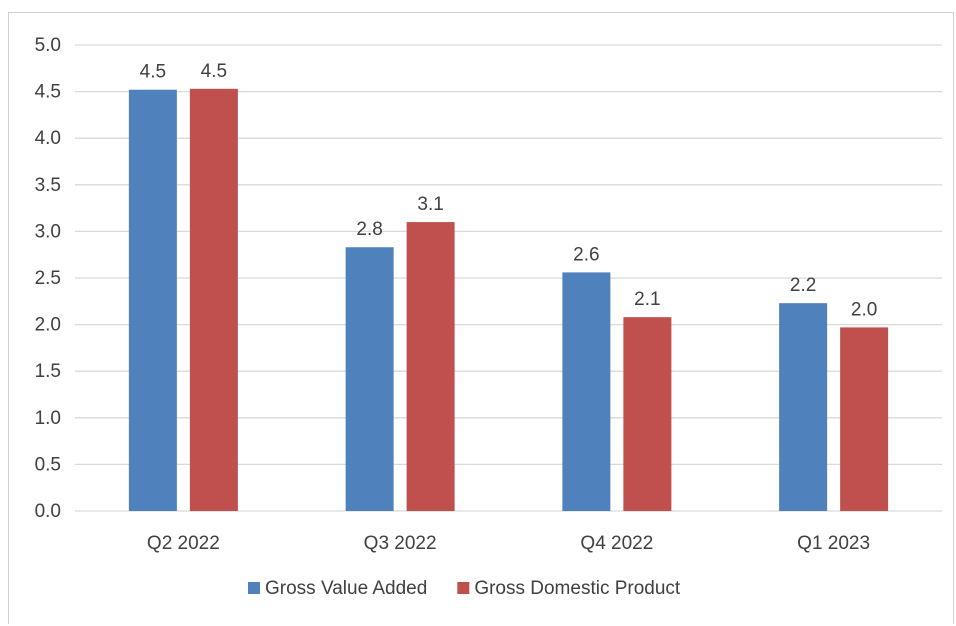 Image resolution: width=956 pixels, height=626 pixels. I want to click on y-axis-tick-labels: 0.0 0.5 1.0 1.5 2.0 2.5 3.0 3.5 4.0 4.5 5.0, so click(48, 278).